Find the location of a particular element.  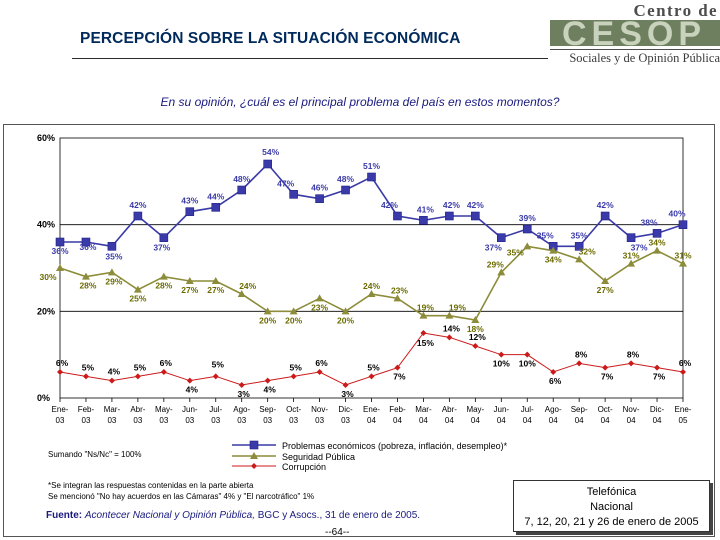

data-label-corrupcion: 8% is located at coordinates (633, 354).